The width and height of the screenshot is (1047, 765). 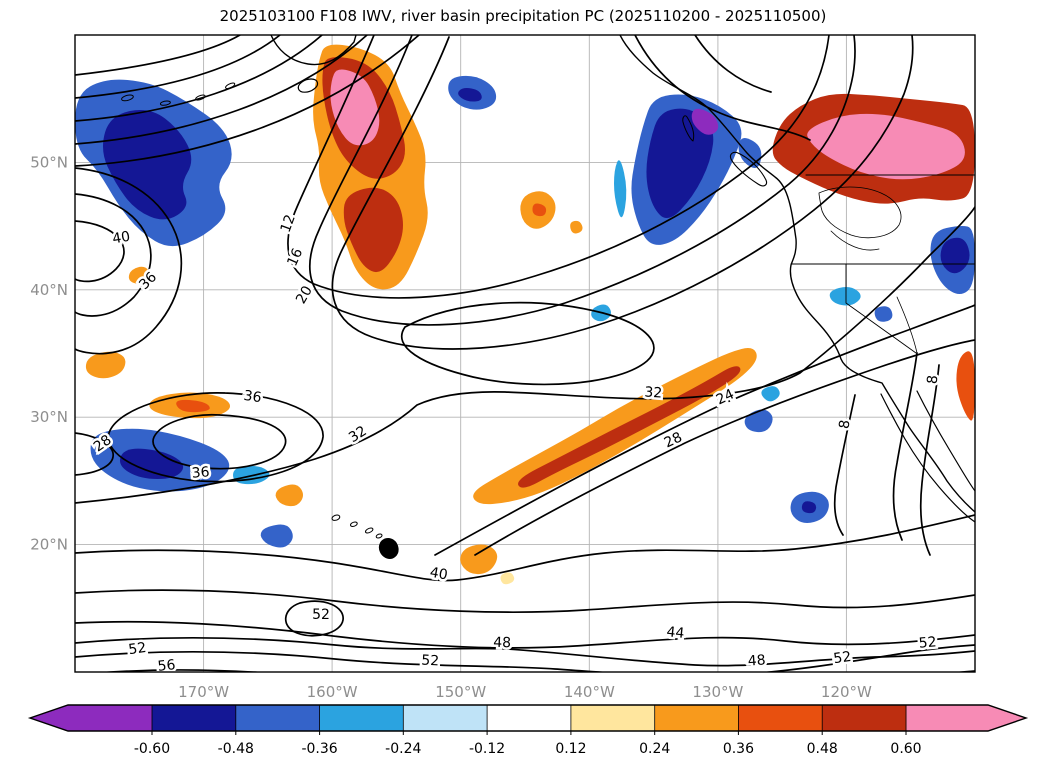 What do you see at coordinates (332, 692) in the screenshot?
I see `x-tick-label: 160°W` at bounding box center [332, 692].